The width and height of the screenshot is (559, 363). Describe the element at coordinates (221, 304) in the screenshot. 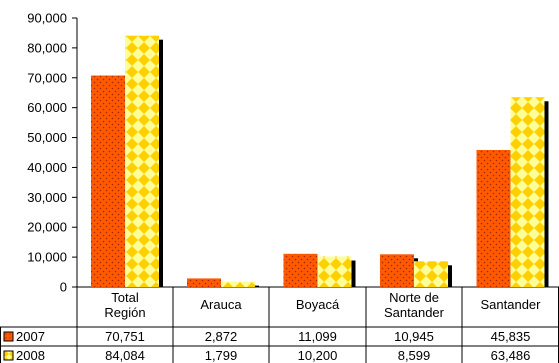

I see `category-label: Arauca` at that location.